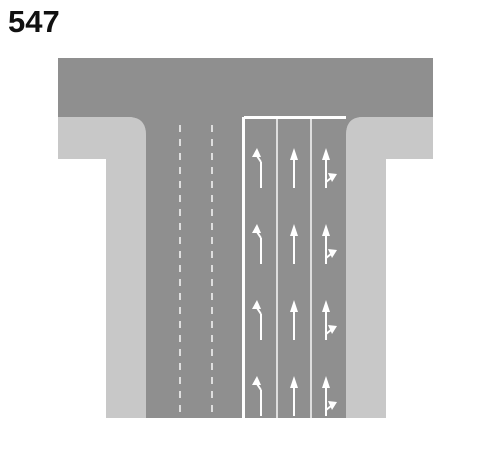 This screenshot has width=495, height=475. I want to click on horizontal-road, so click(245, 87).